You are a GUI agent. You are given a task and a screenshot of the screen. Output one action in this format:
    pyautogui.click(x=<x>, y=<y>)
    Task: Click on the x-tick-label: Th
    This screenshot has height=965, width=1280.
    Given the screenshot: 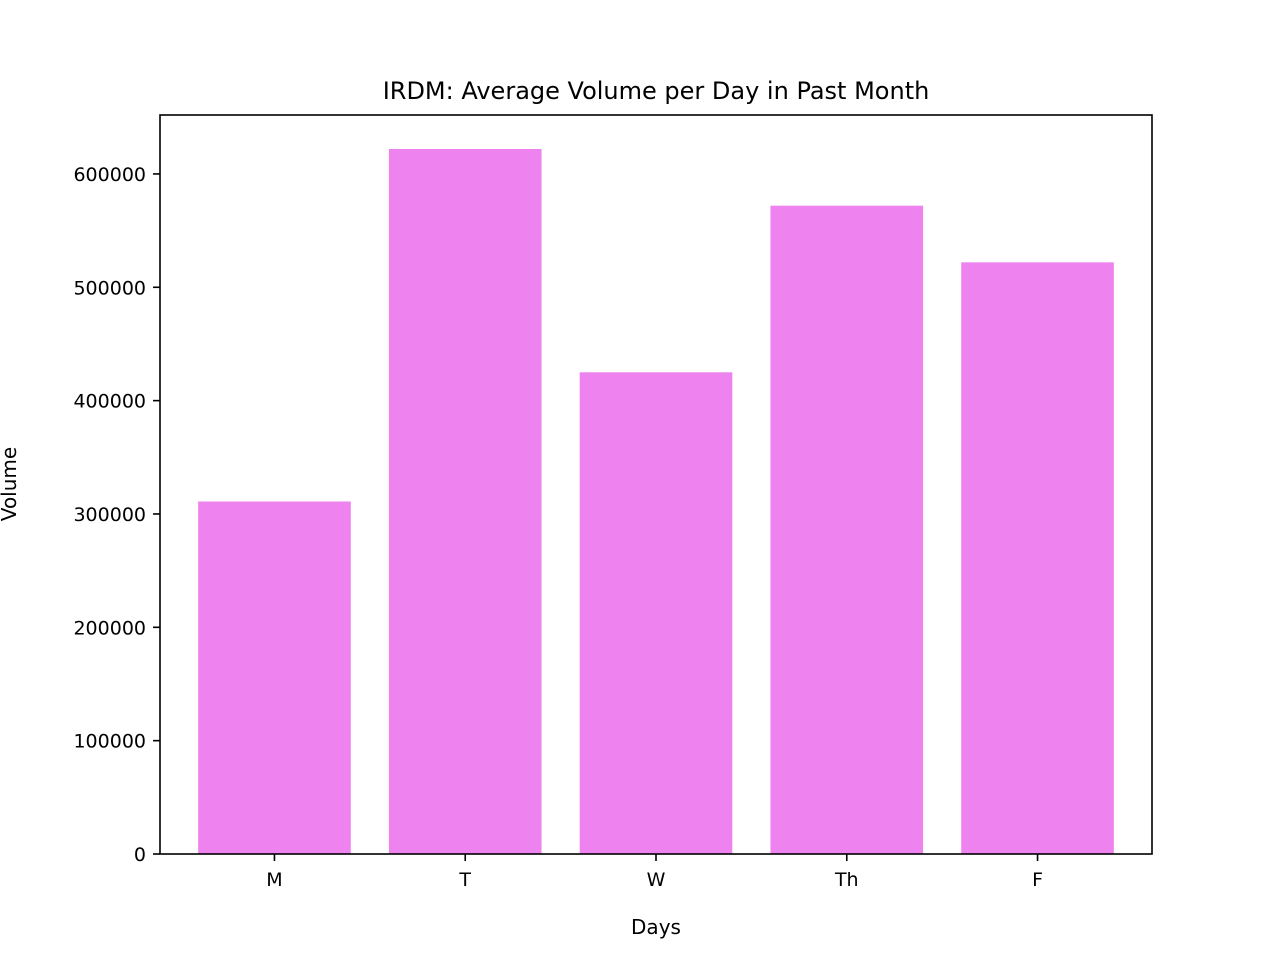 What is the action you would take?
    pyautogui.click(x=846, y=880)
    